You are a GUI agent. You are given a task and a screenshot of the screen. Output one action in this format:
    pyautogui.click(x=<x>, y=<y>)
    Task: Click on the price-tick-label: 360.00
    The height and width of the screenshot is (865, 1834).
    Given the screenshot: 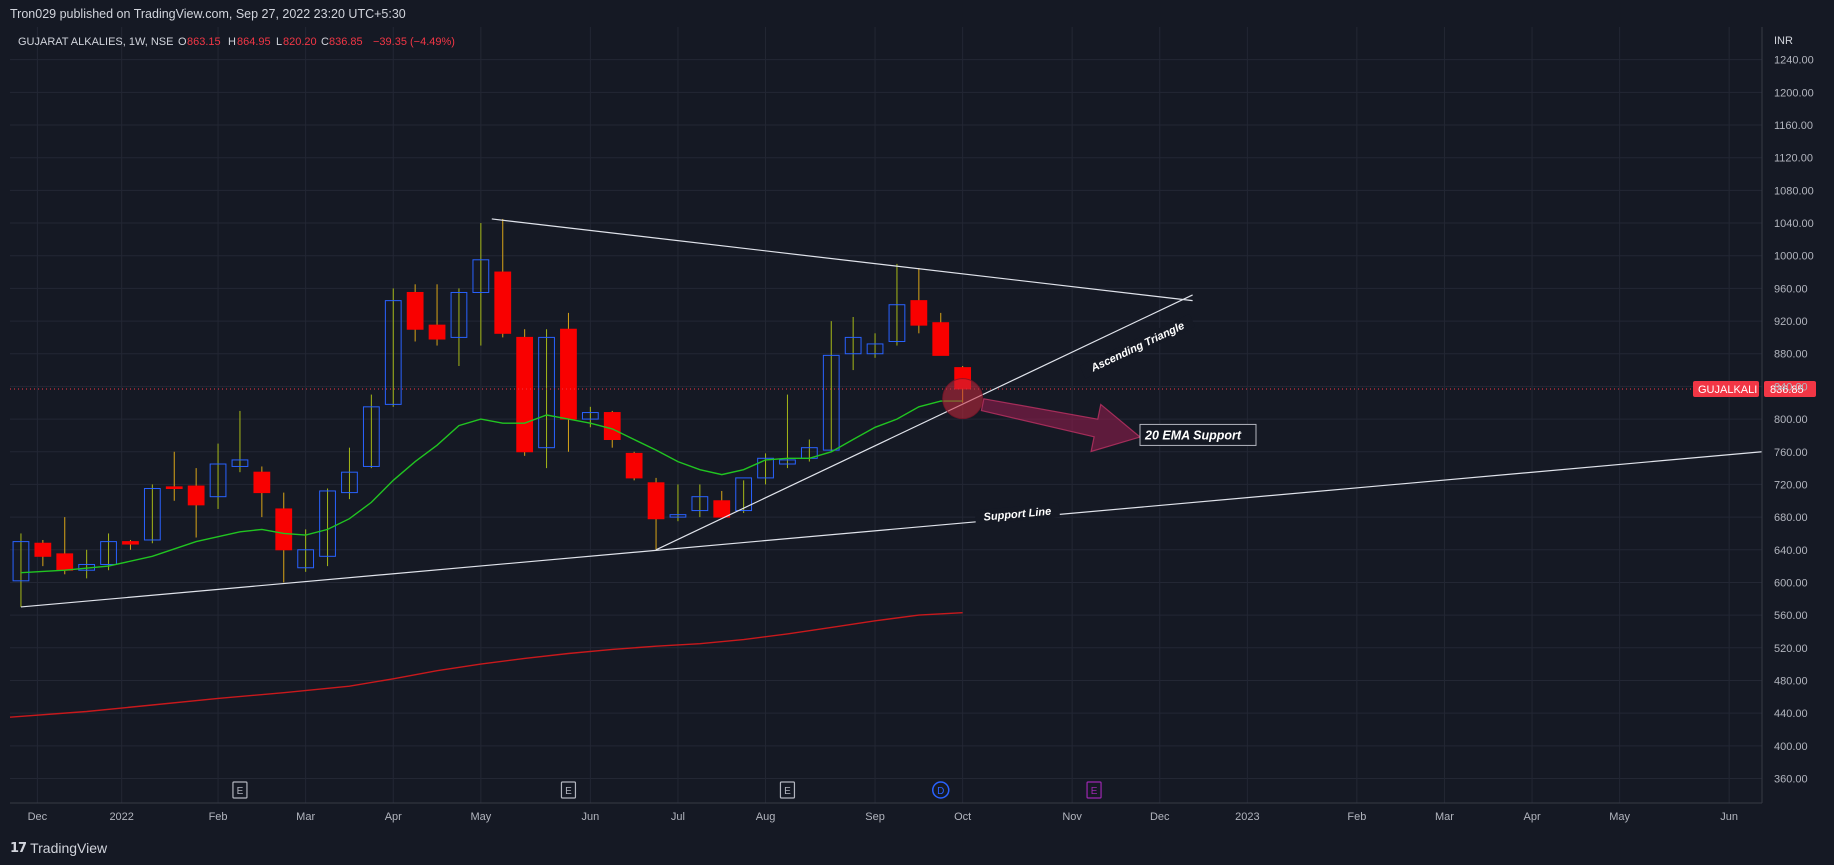 What is the action you would take?
    pyautogui.click(x=1791, y=779)
    